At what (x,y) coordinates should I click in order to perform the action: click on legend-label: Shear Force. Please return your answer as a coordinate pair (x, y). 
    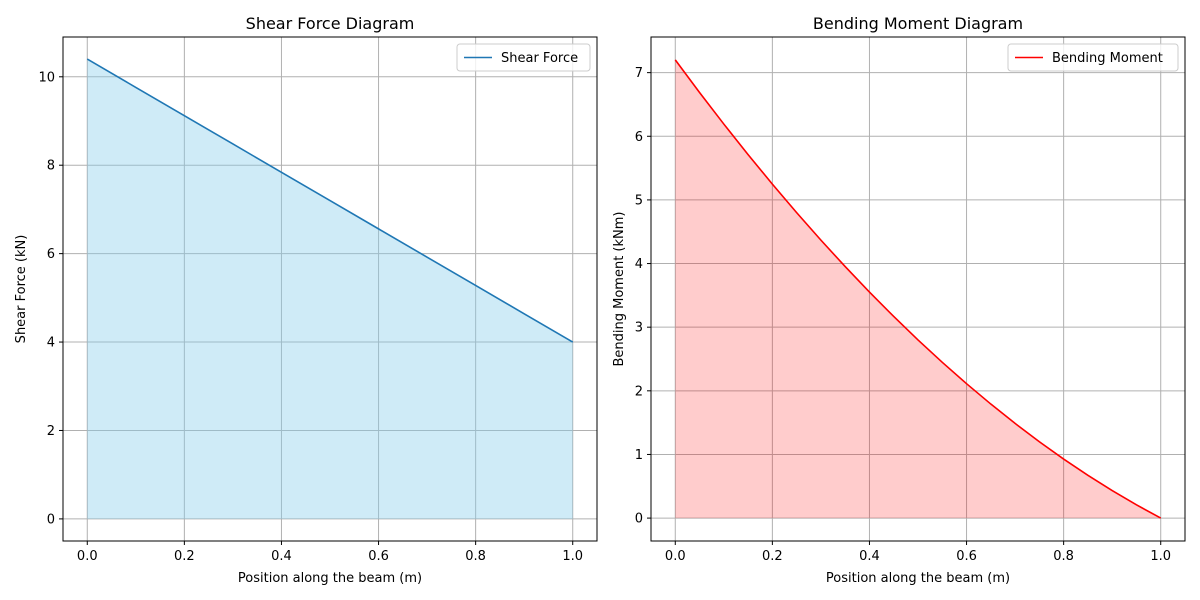
    Looking at the image, I should click on (539, 58).